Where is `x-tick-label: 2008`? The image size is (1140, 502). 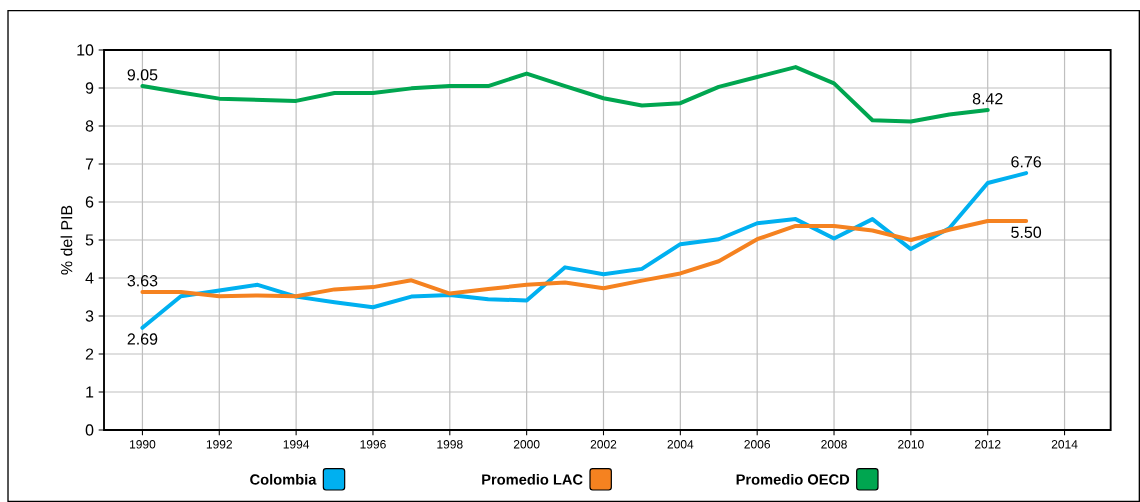
x-tick-label: 2008 is located at coordinates (834, 444).